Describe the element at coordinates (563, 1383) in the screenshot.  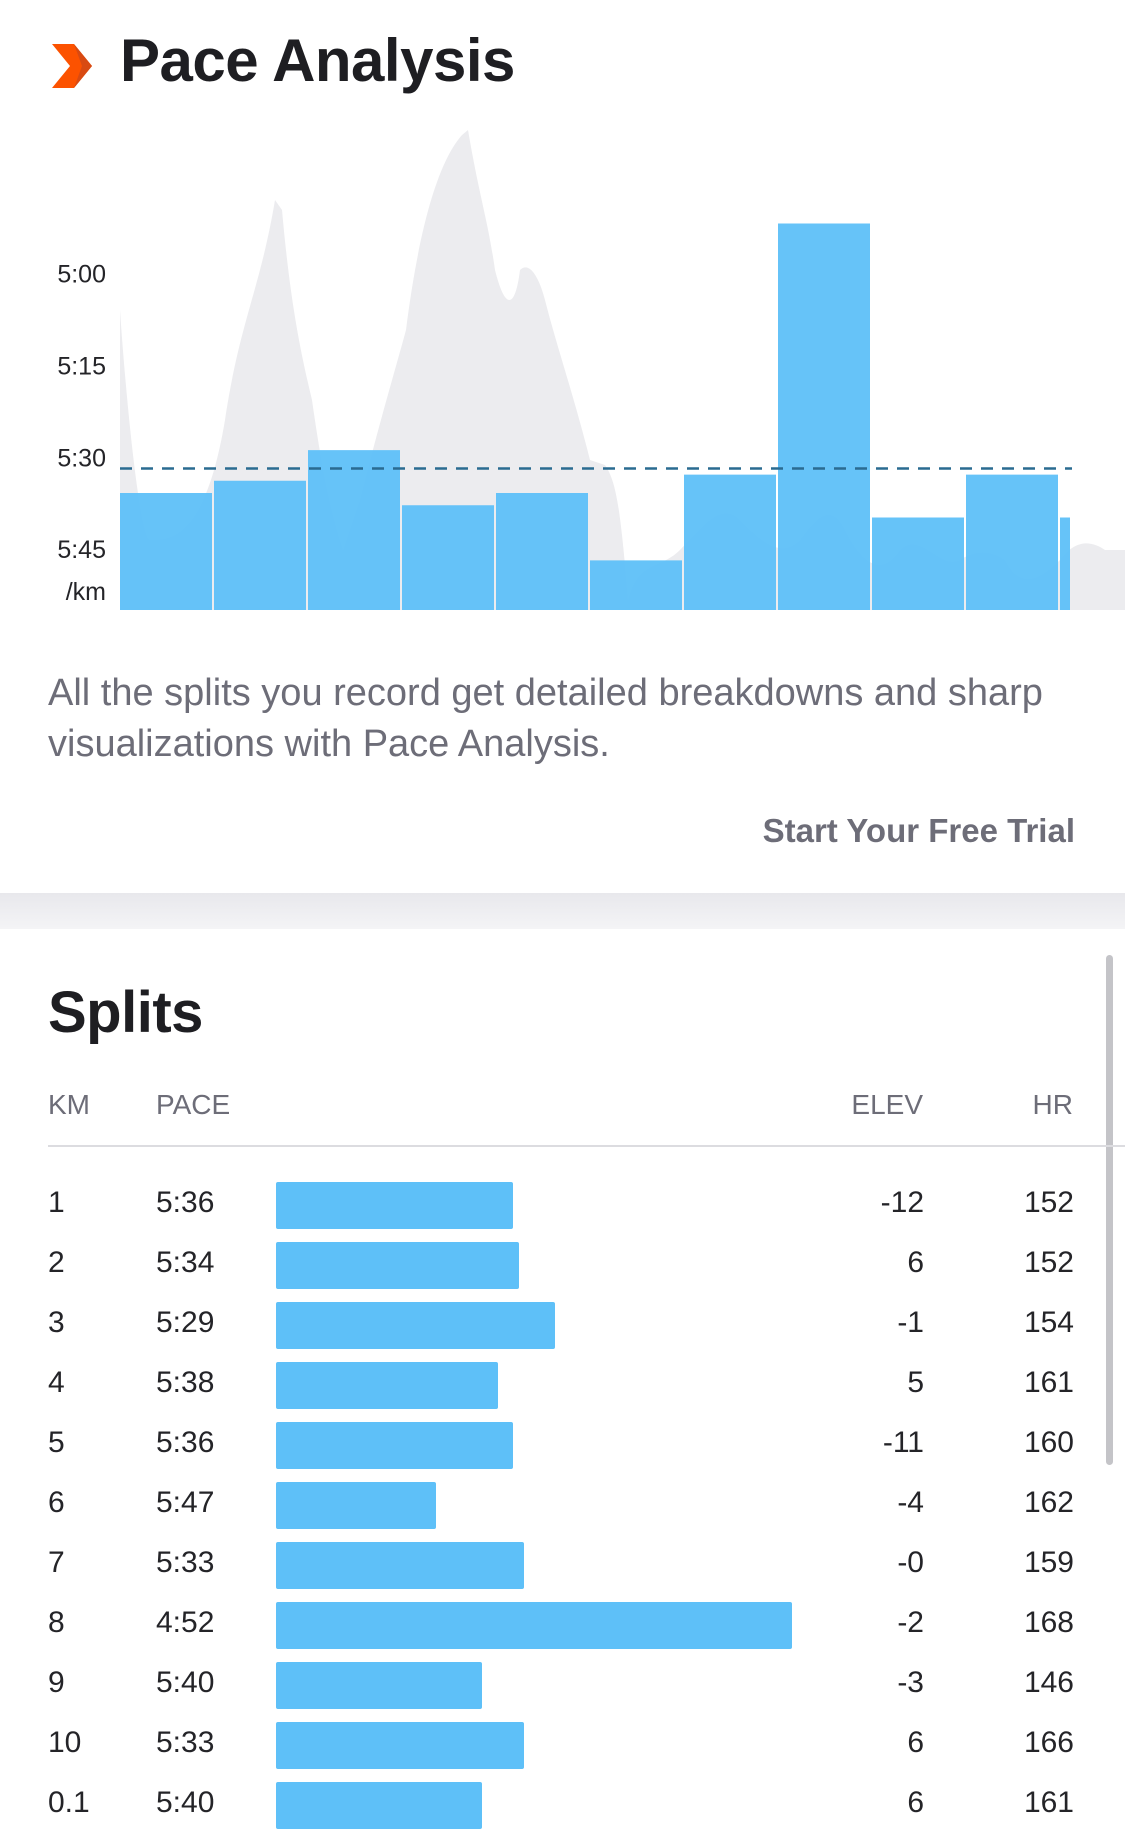
I see `split-row: 4 5:38 5 161` at that location.